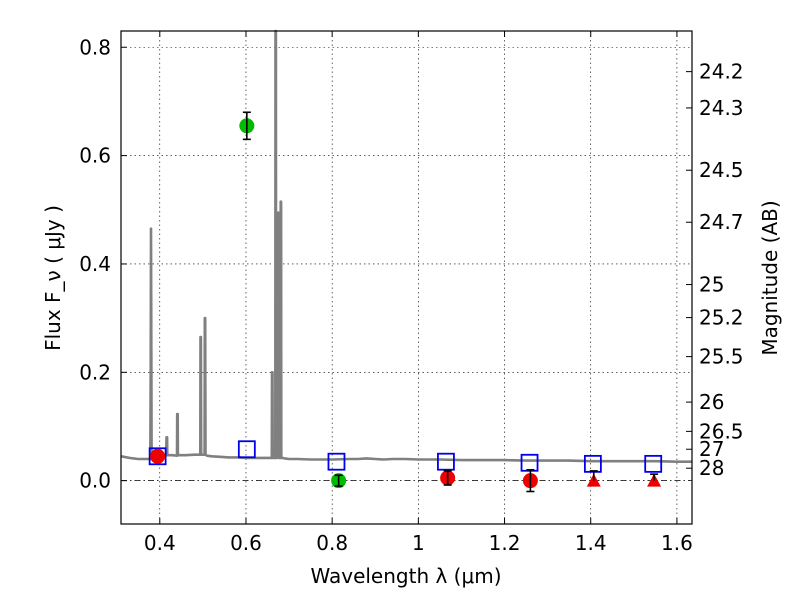 This screenshot has width=800, height=600. I want to click on data-point-circle, so click(158, 456).